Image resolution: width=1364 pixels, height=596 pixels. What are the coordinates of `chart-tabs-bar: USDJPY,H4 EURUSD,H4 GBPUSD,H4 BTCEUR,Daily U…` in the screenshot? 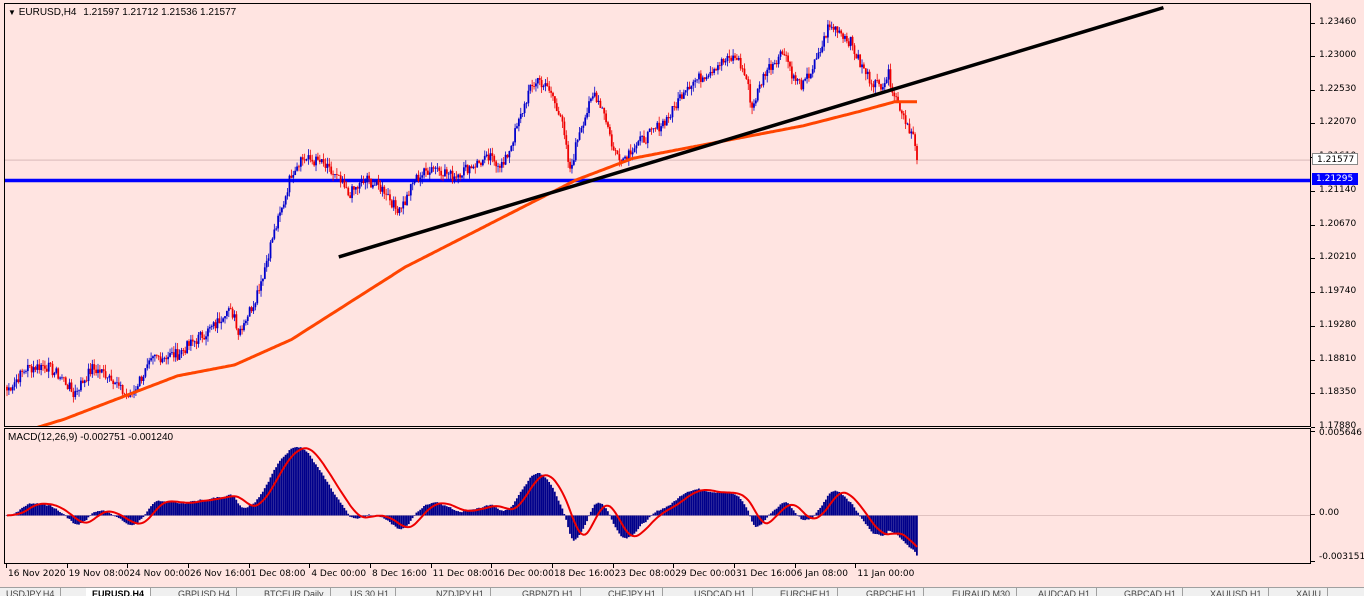 It's located at (682, 591).